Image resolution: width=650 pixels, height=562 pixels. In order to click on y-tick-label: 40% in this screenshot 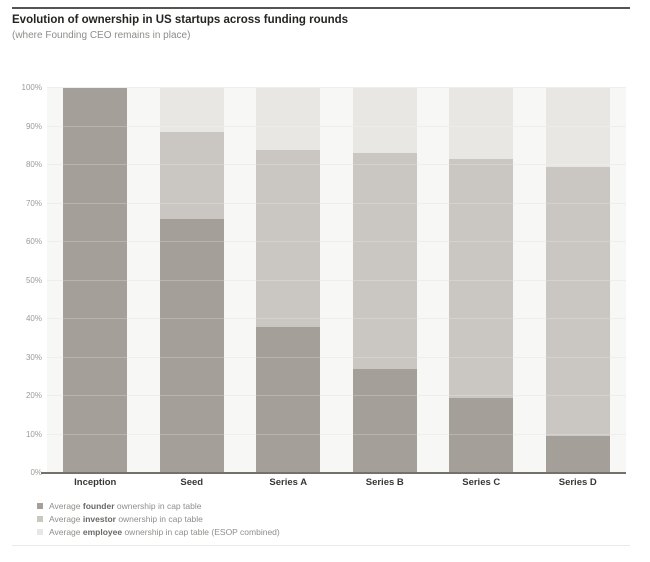, I will do `click(33, 318)`.